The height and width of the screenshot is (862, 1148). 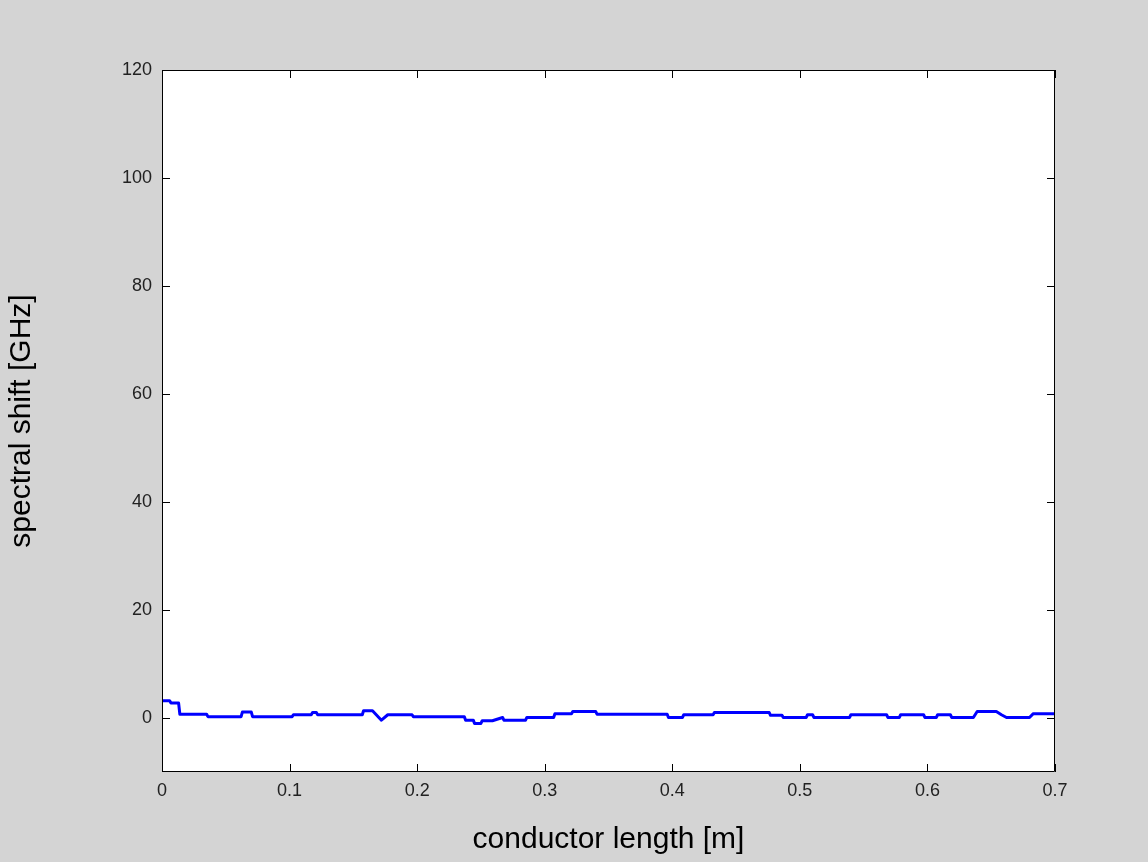 I want to click on y-tick-label: 40, so click(x=141, y=500).